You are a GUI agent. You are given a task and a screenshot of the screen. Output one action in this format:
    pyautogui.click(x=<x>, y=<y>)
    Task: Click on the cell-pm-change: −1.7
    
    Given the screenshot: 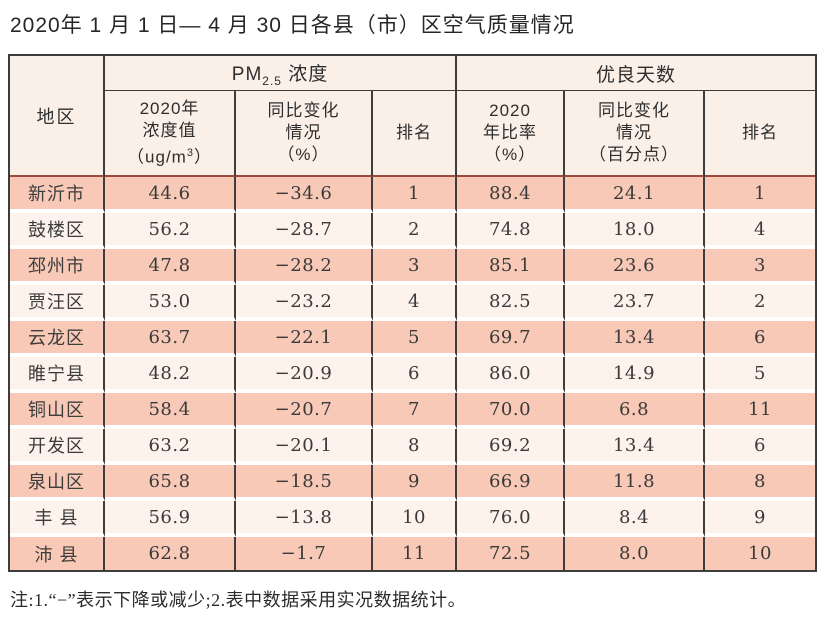 What is the action you would take?
    pyautogui.click(x=304, y=554)
    